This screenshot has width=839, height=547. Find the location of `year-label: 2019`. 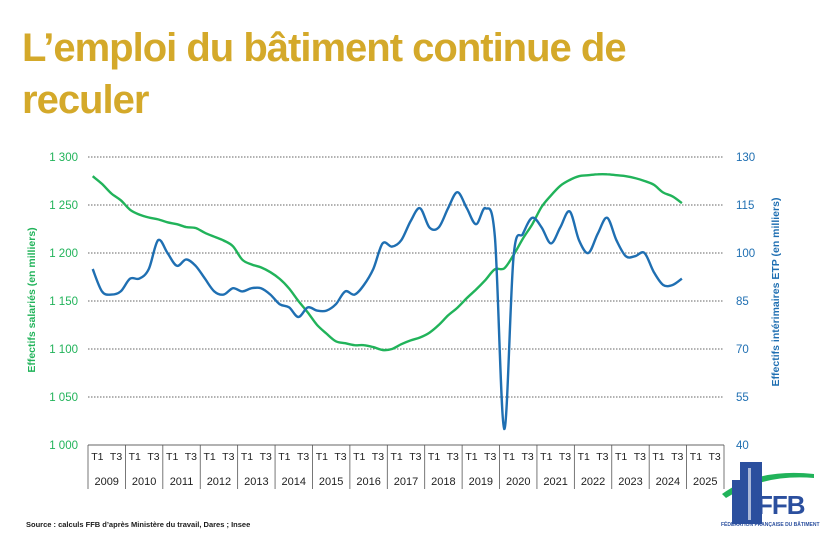

year-label: 2019 is located at coordinates (481, 482).